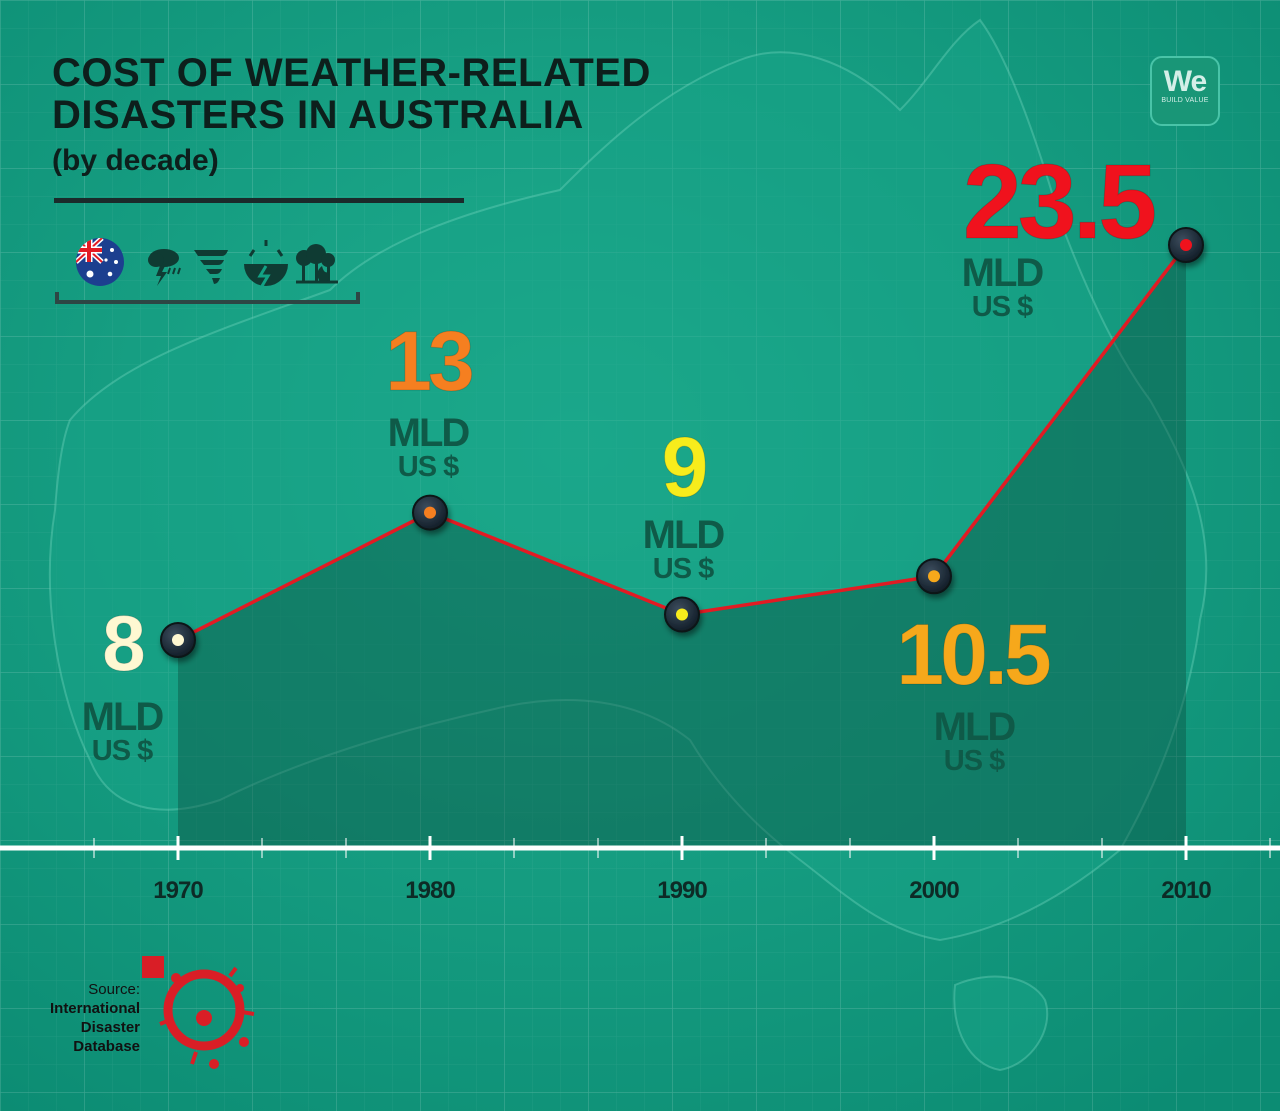 The image size is (1280, 1111). I want to click on logo-tagline: BUILD VALUE, so click(1185, 100).